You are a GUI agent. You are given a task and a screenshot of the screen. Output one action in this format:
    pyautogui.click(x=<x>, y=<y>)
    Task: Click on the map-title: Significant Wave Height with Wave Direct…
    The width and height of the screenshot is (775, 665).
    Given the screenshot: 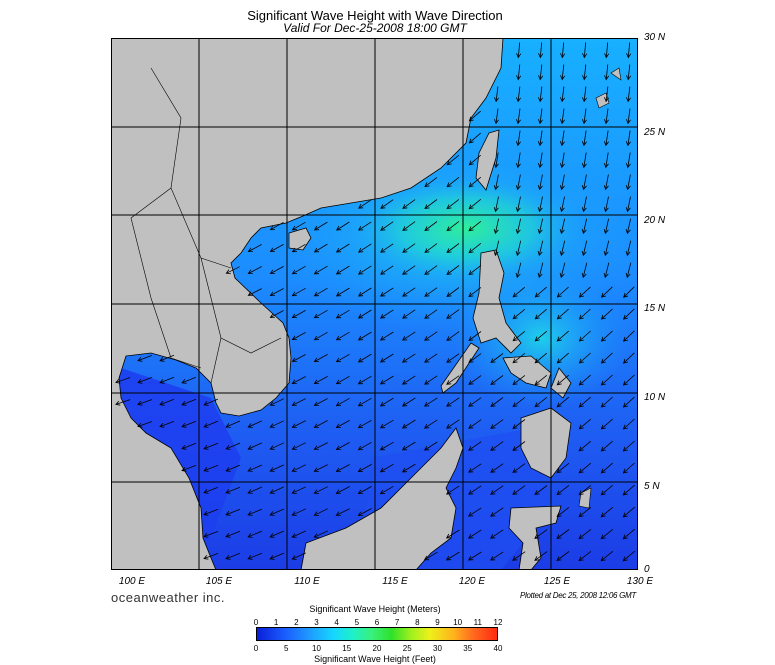 What is the action you would take?
    pyautogui.click(x=375, y=15)
    